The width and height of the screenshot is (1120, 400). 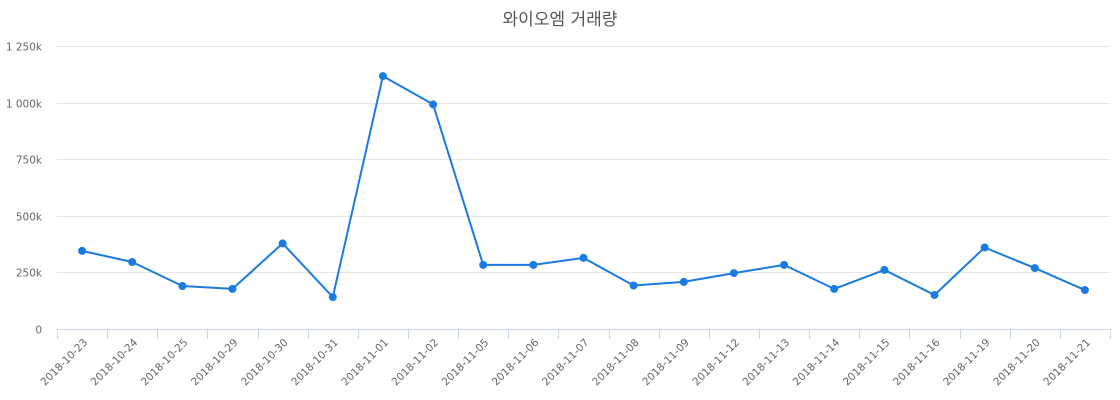 I want to click on chart-title: 와이오엠 거래량, so click(x=560, y=20).